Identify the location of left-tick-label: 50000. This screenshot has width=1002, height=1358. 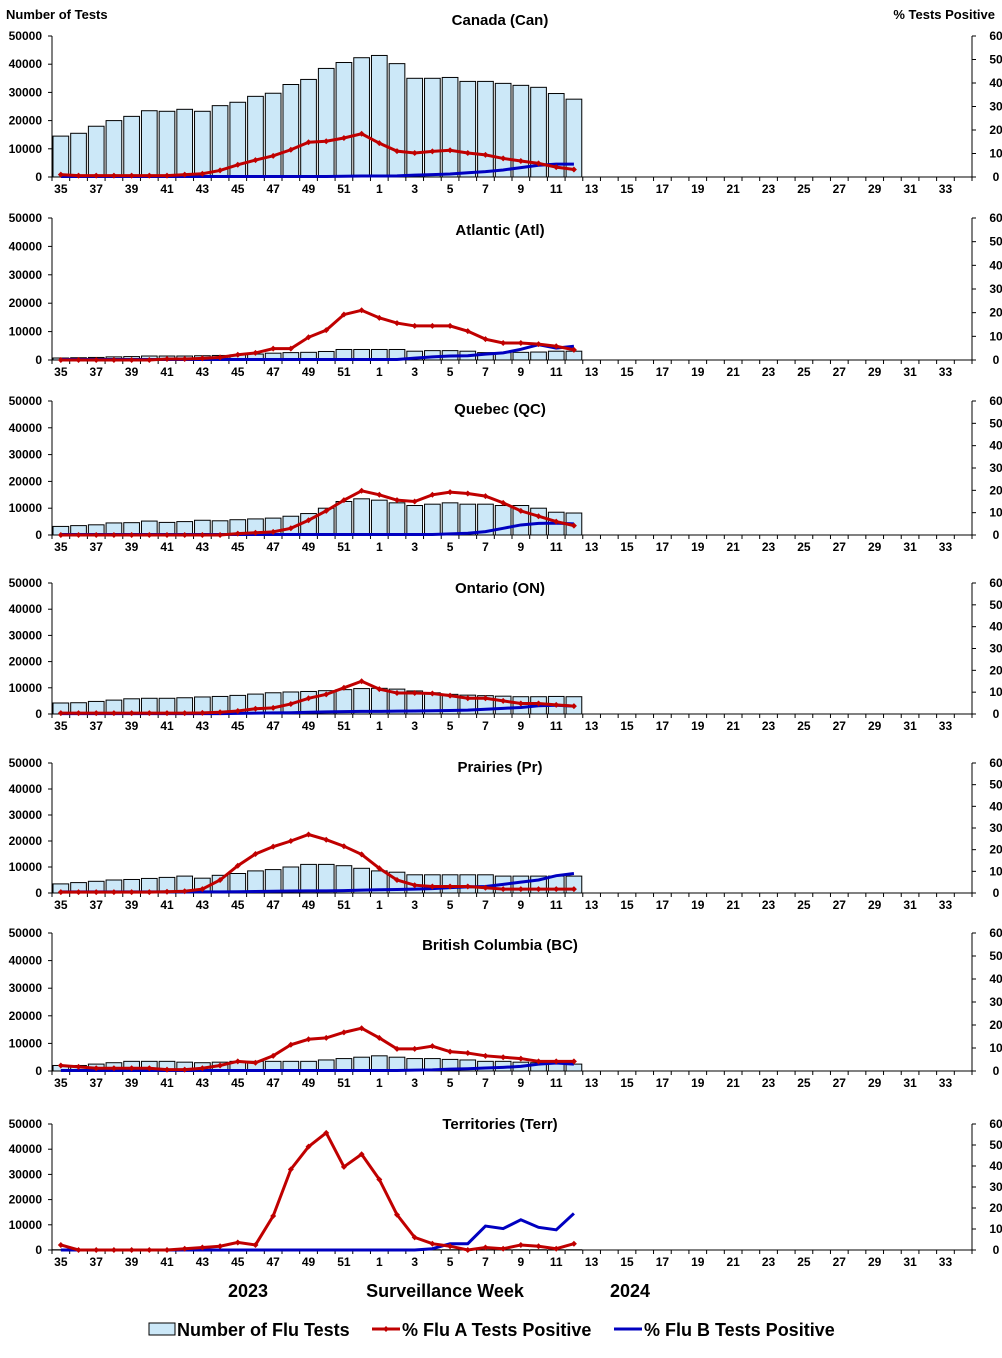
(26, 583).